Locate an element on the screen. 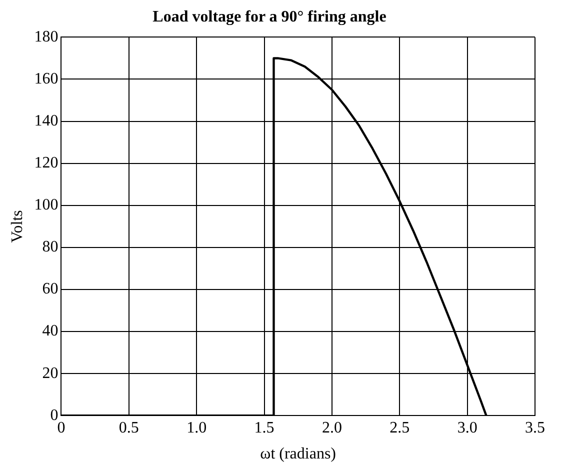  y-tick-label: 80 is located at coordinates (50, 247).